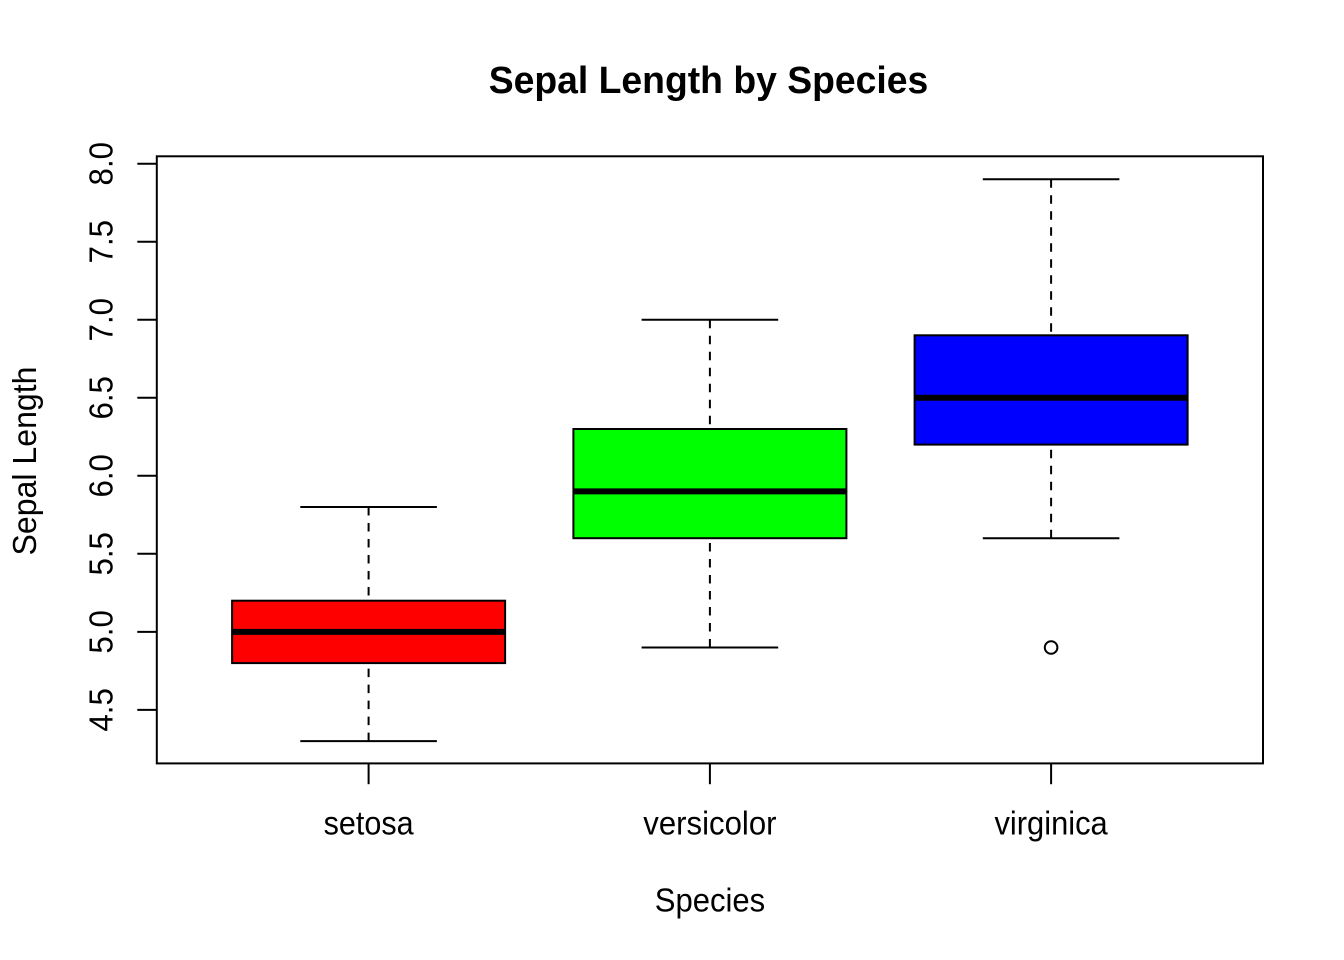  Describe the element at coordinates (102, 242) in the screenshot. I see `svg-text: 7.5` at that location.